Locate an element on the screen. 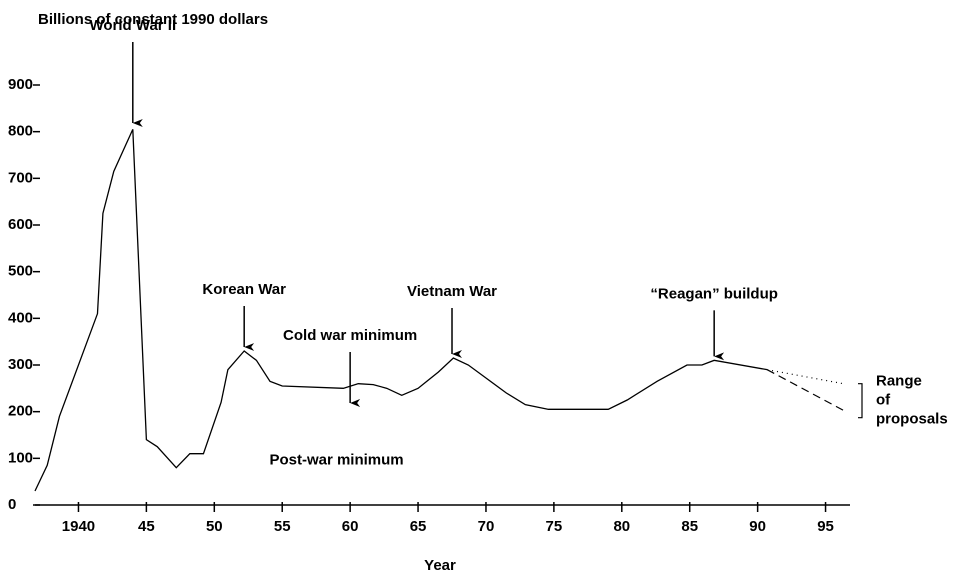 The height and width of the screenshot is (579, 966). annotation: Post-war minimum is located at coordinates (336, 460).